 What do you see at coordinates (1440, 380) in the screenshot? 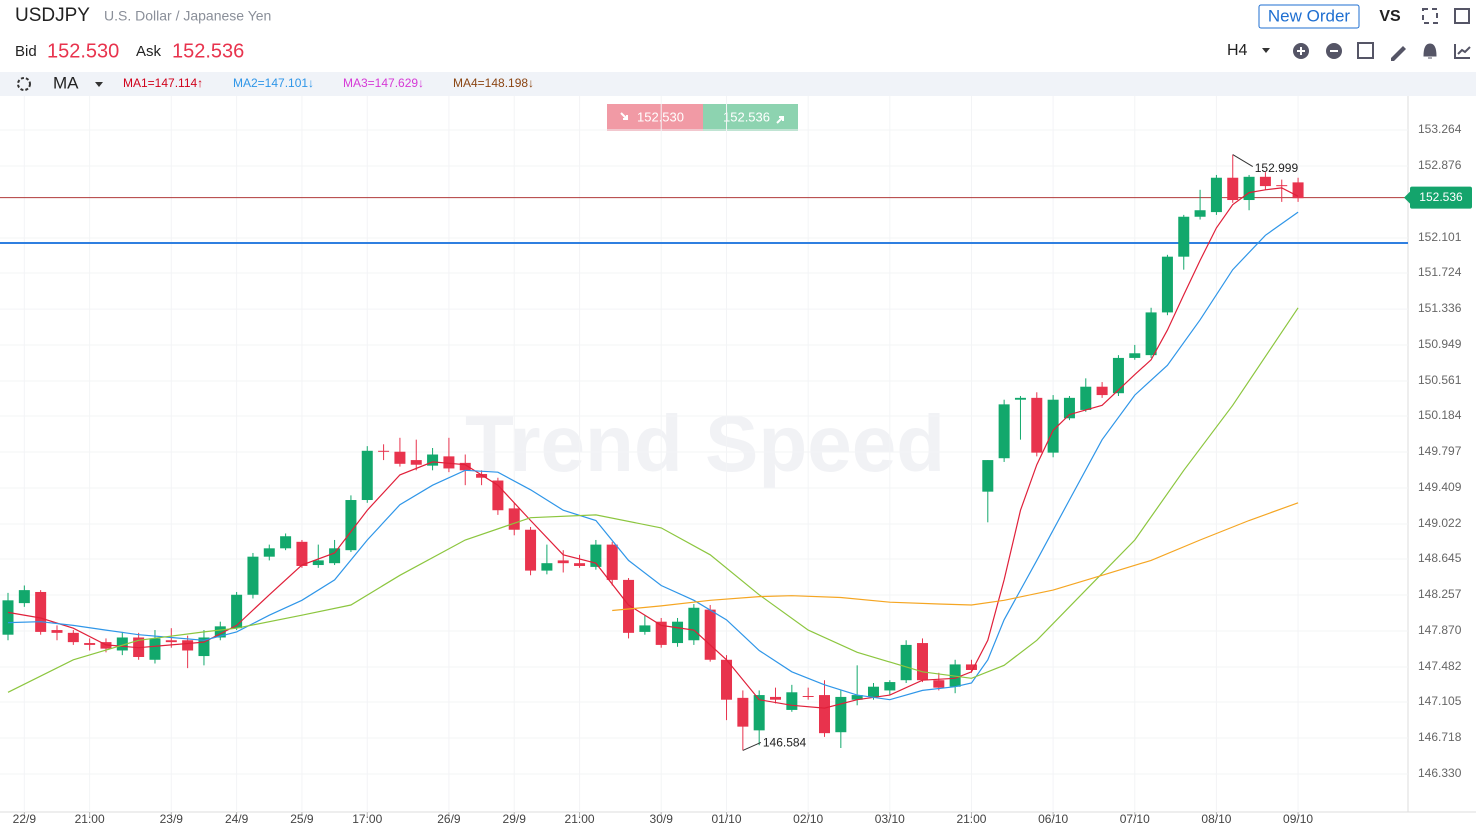
I see `y-tick-label: 150.561` at bounding box center [1440, 380].